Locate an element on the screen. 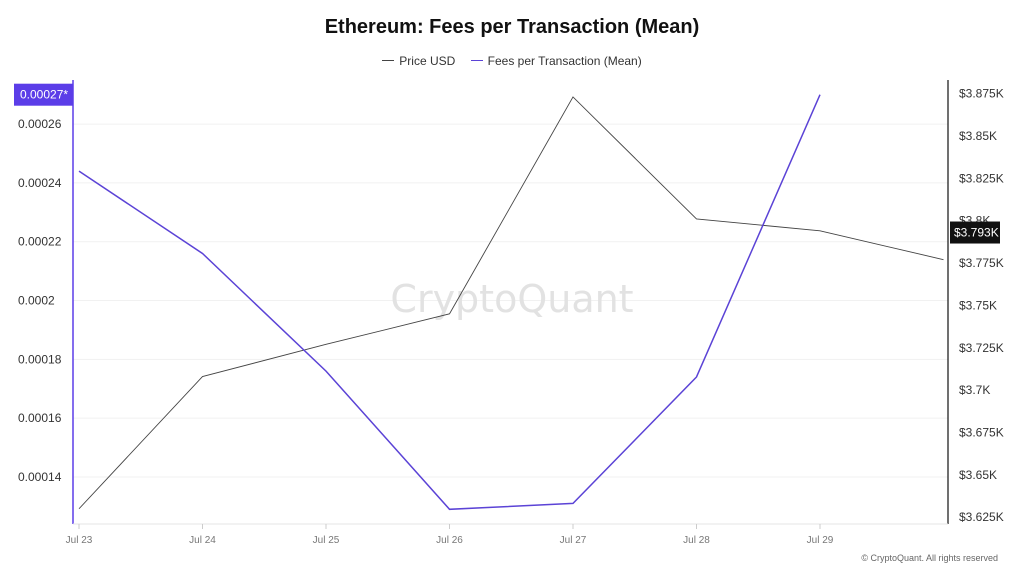 The width and height of the screenshot is (1024, 576). left-value-badge-label: 0.00027* is located at coordinates (44, 95).